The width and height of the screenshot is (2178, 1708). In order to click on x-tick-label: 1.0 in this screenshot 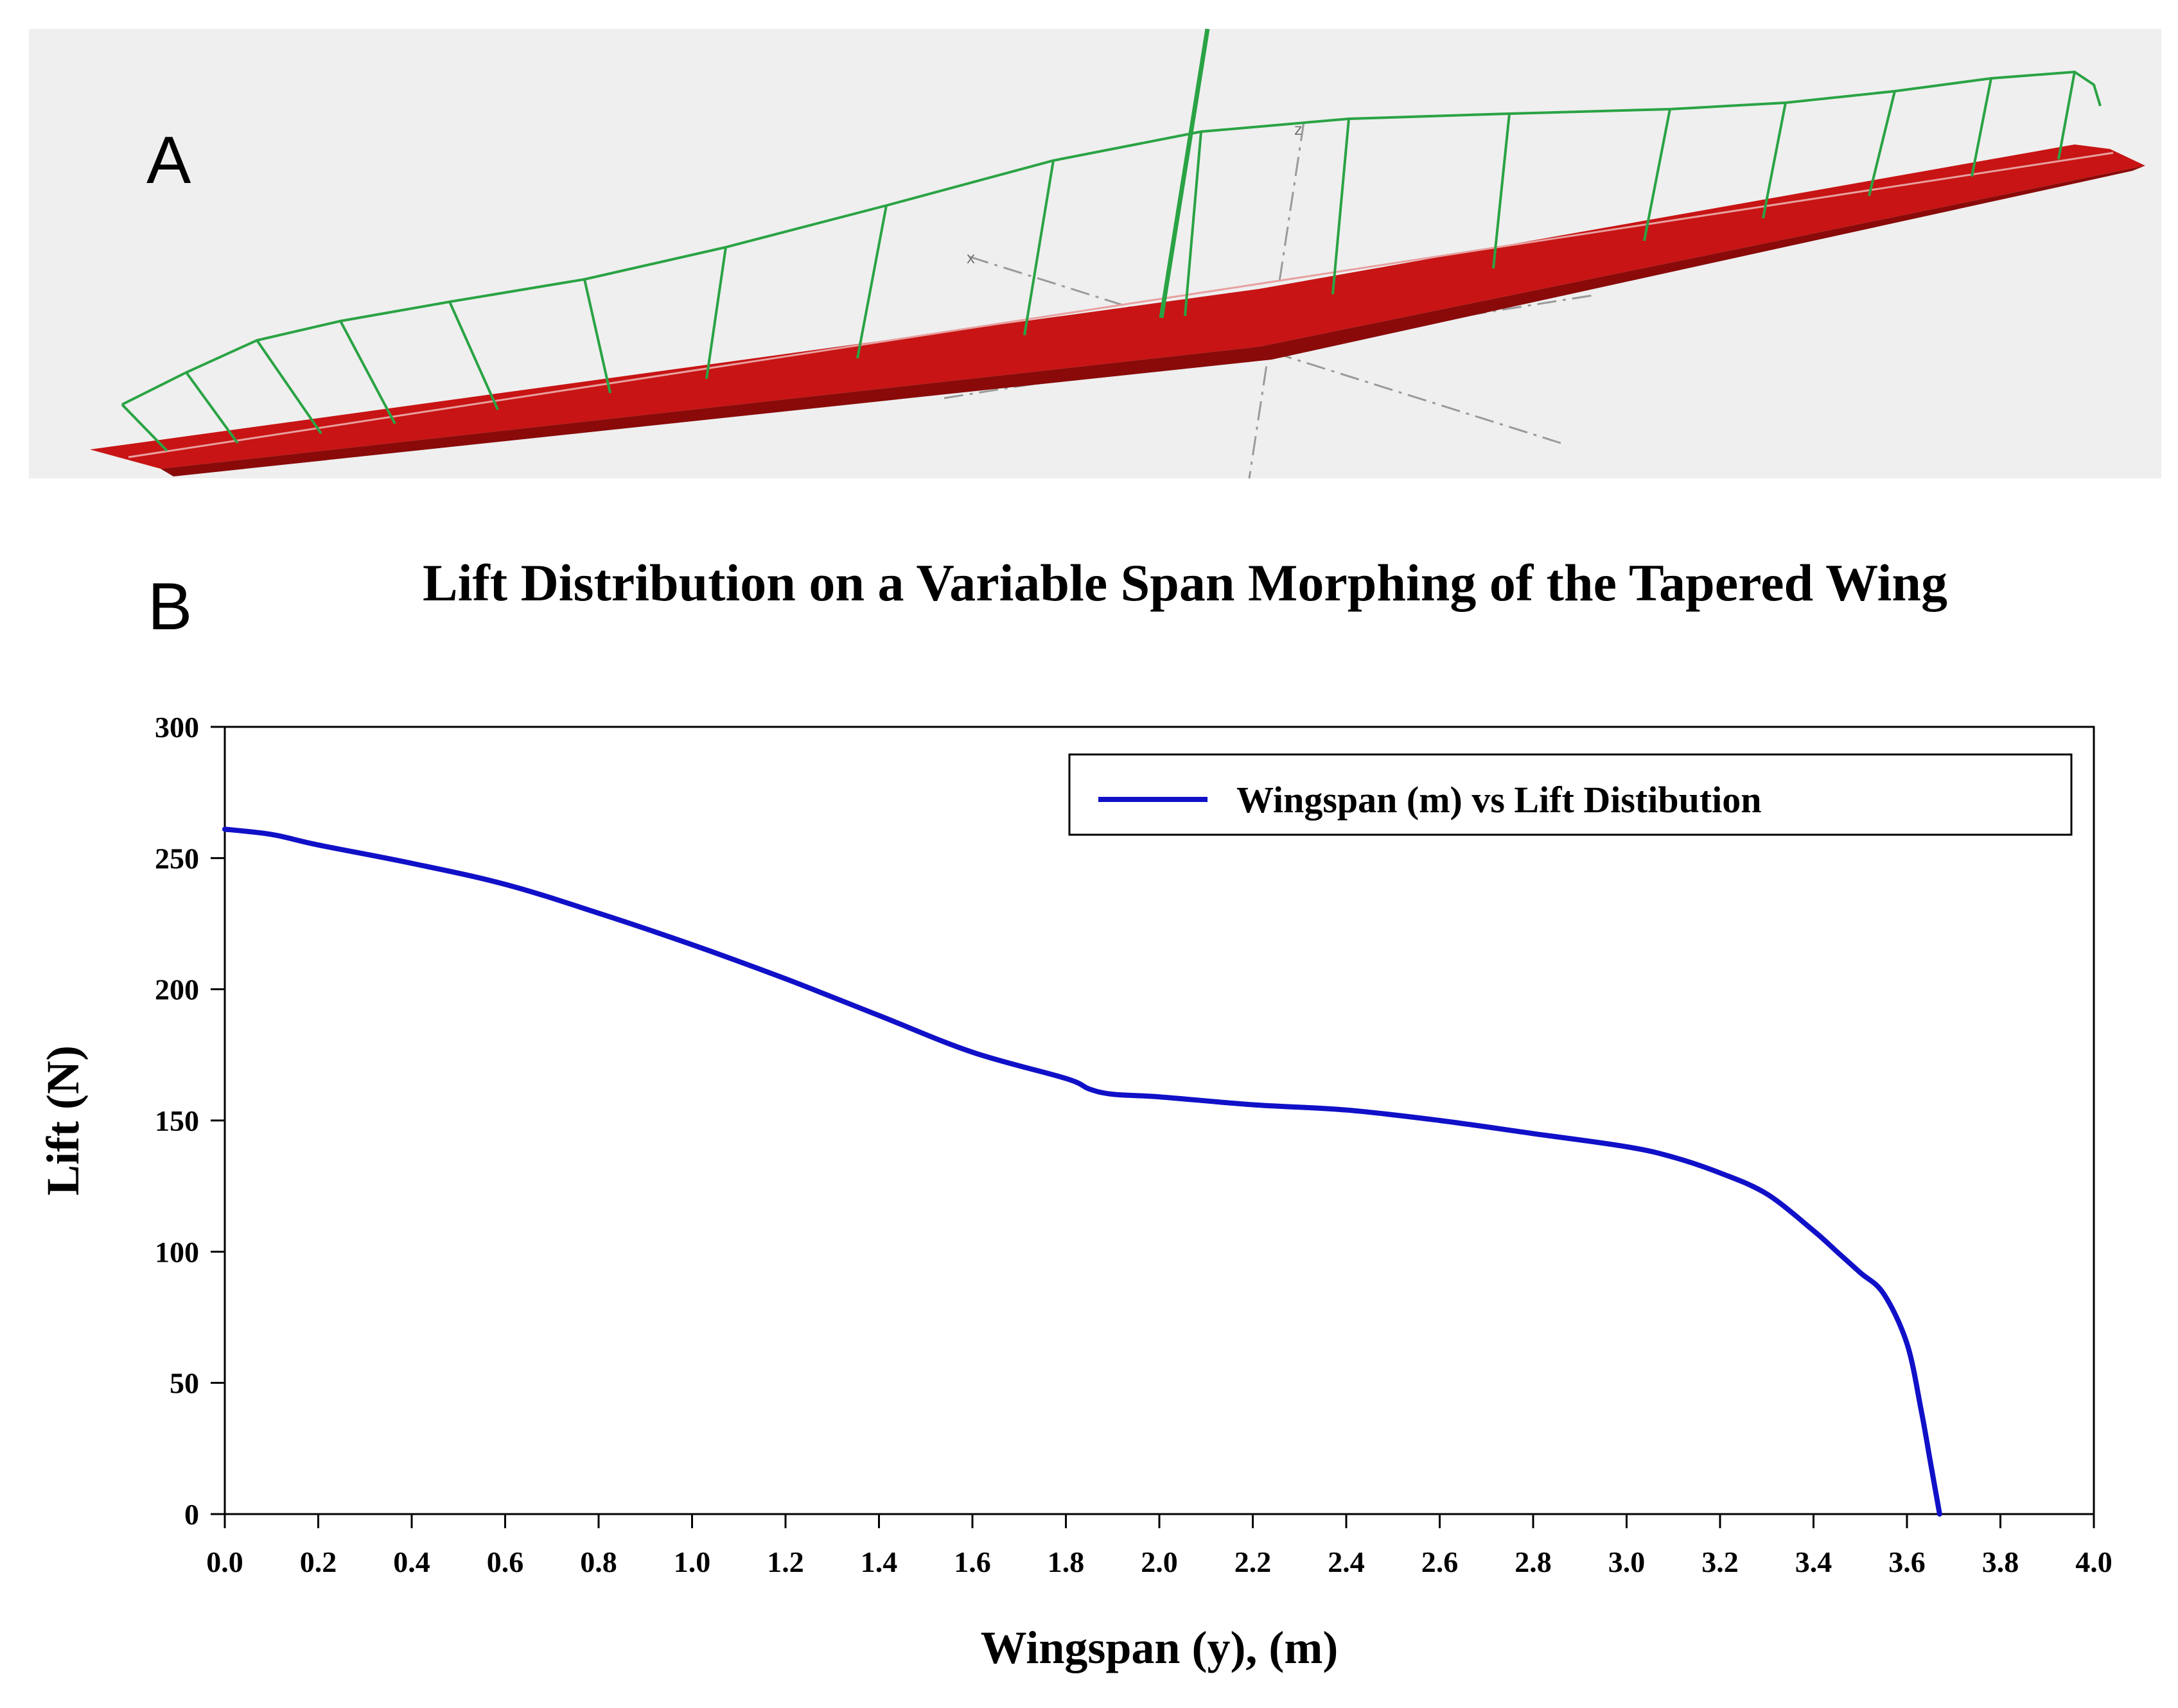, I will do `click(692, 1562)`.